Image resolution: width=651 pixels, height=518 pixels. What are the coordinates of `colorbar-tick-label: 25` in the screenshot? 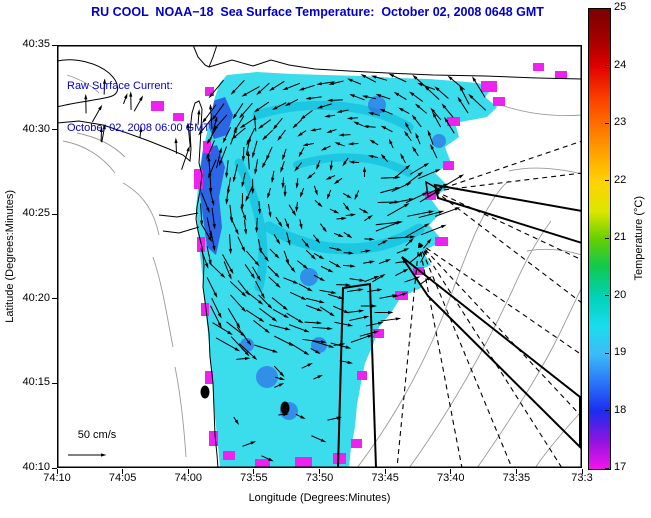 It's located at (620, 7).